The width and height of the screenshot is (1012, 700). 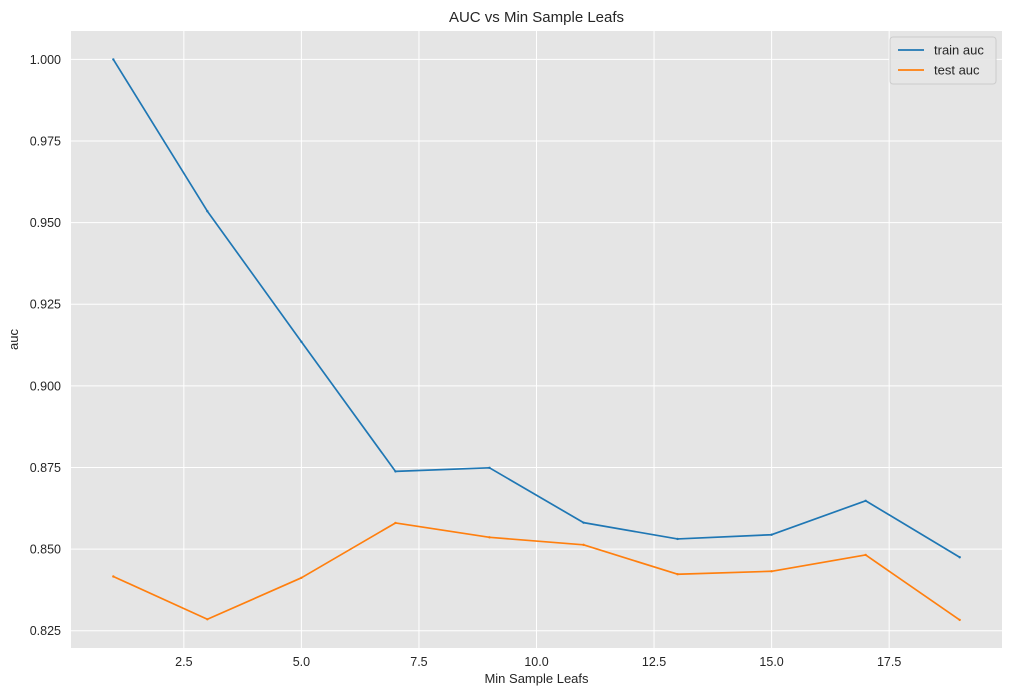 What do you see at coordinates (536, 17) in the screenshot?
I see `chart-title: AUC vs Min Sample Leafs` at bounding box center [536, 17].